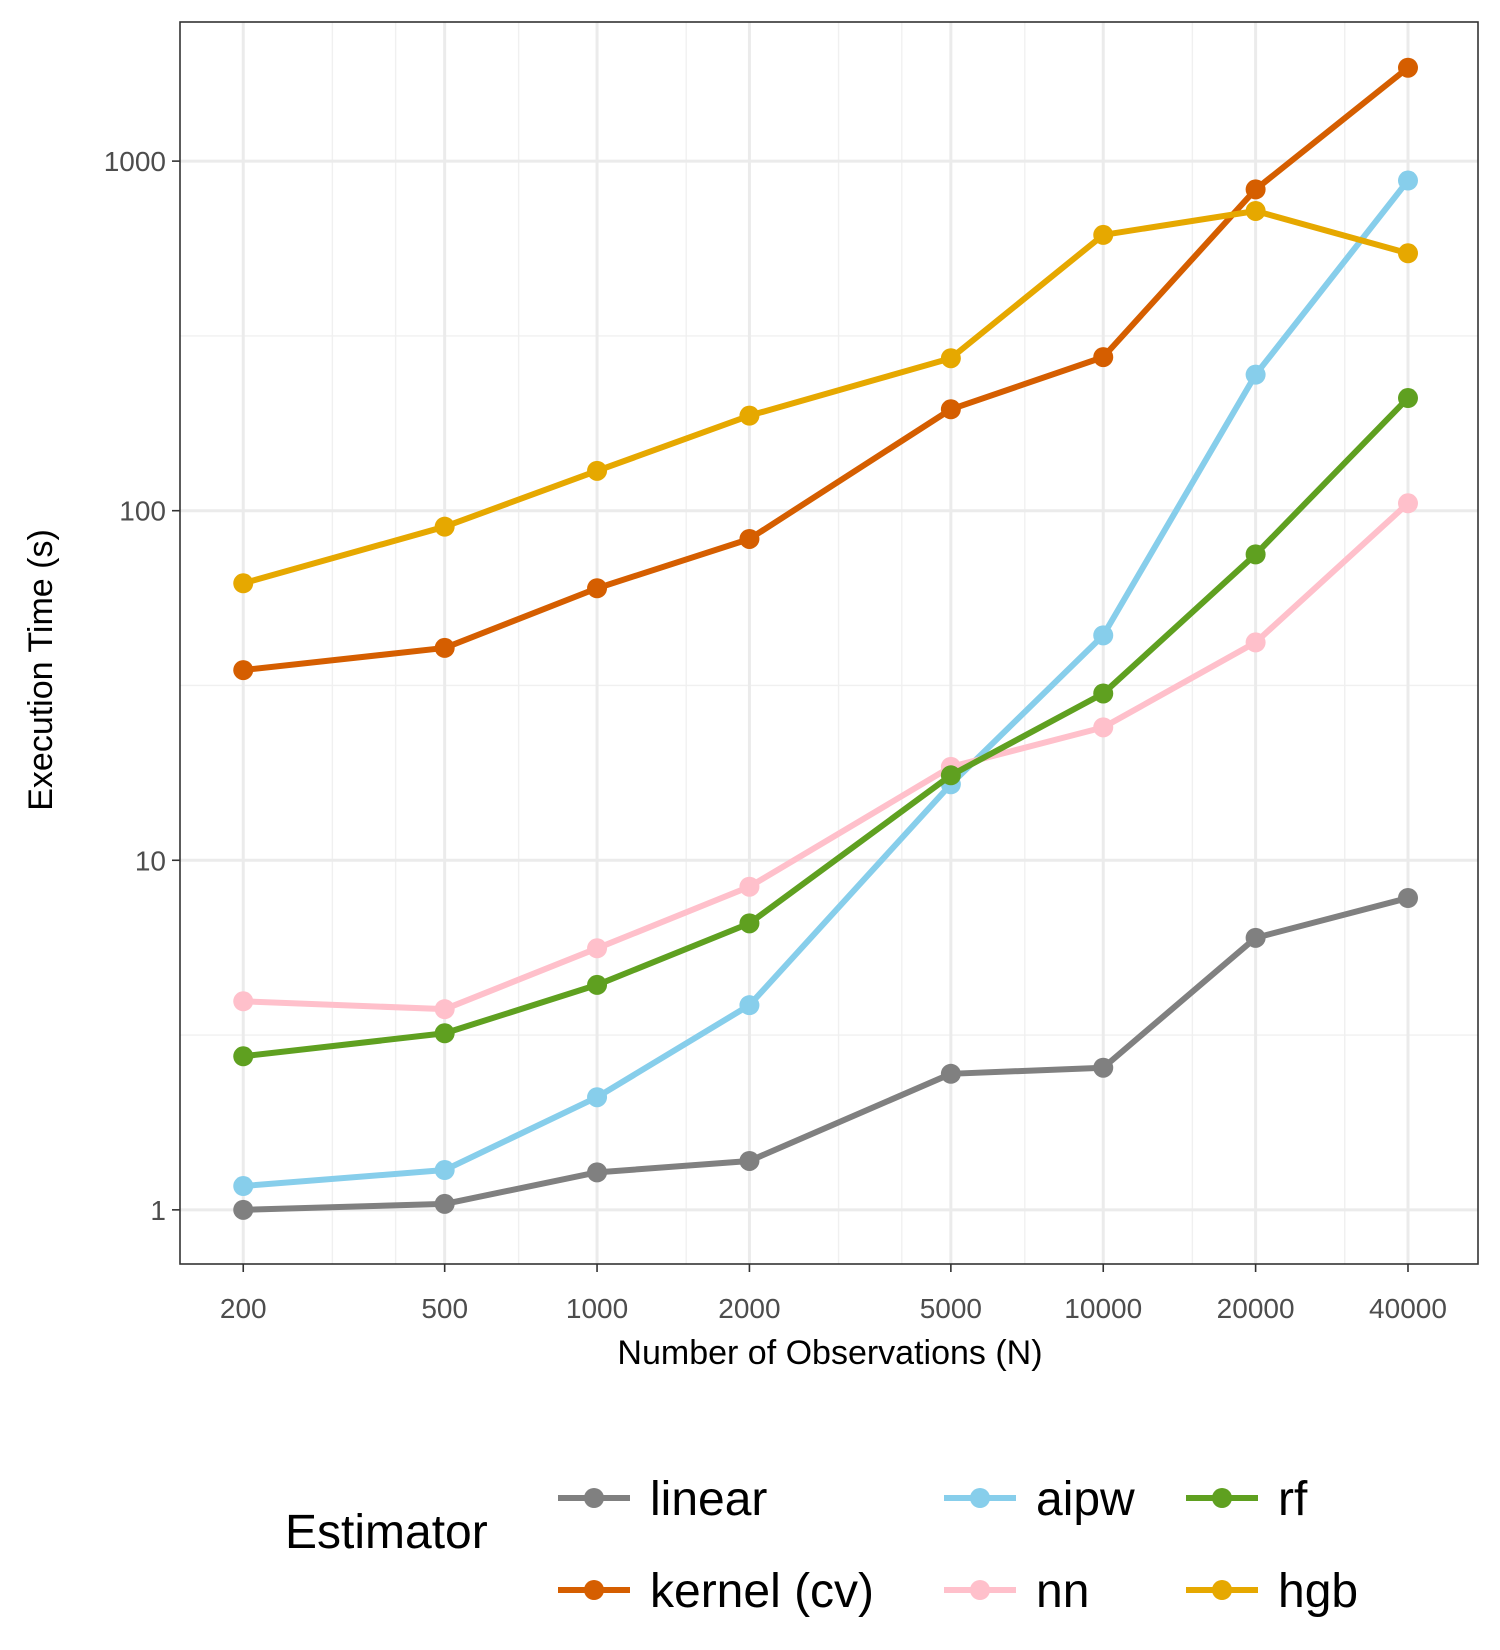  What do you see at coordinates (135, 161) in the screenshot?
I see `y-tick-label: 1000` at bounding box center [135, 161].